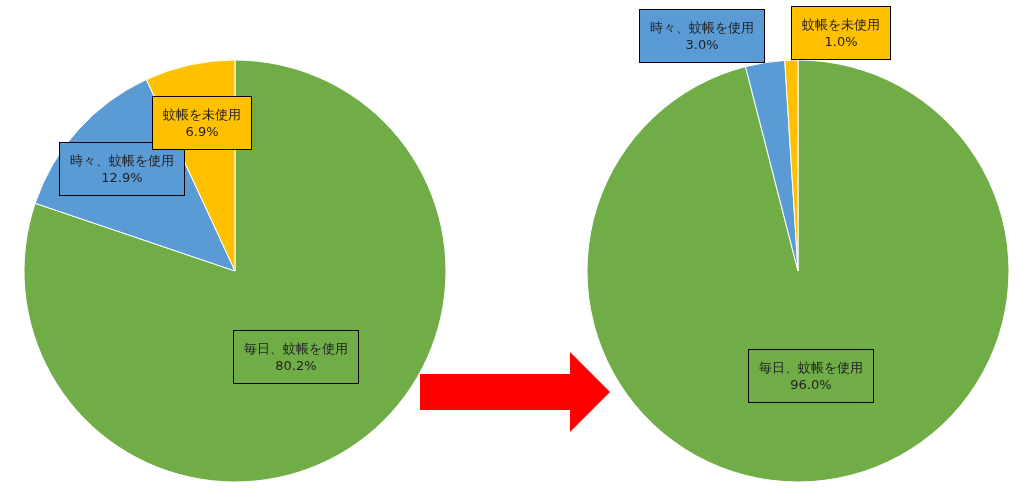 The image size is (1033, 502). What do you see at coordinates (122, 177) in the screenshot?
I see `data-label: 12.9%` at bounding box center [122, 177].